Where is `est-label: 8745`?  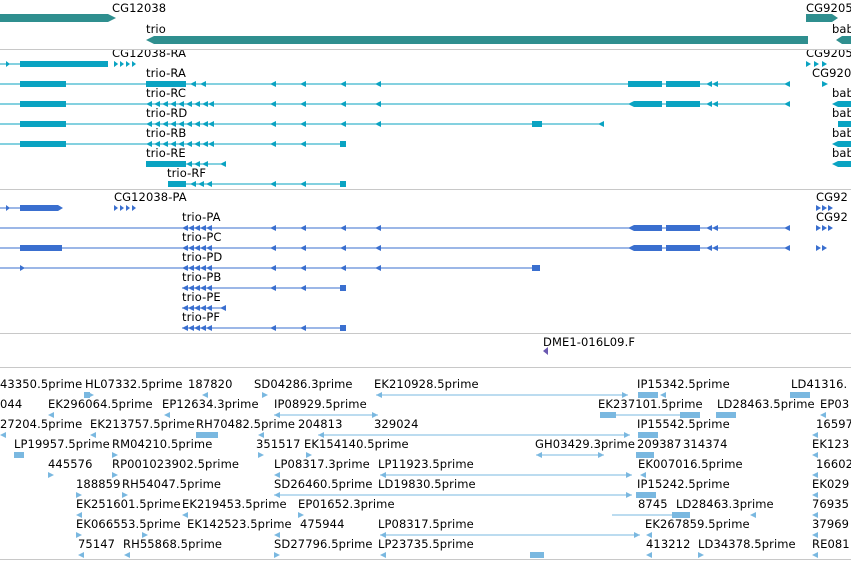
est-label: 8745 is located at coordinates (653, 504).